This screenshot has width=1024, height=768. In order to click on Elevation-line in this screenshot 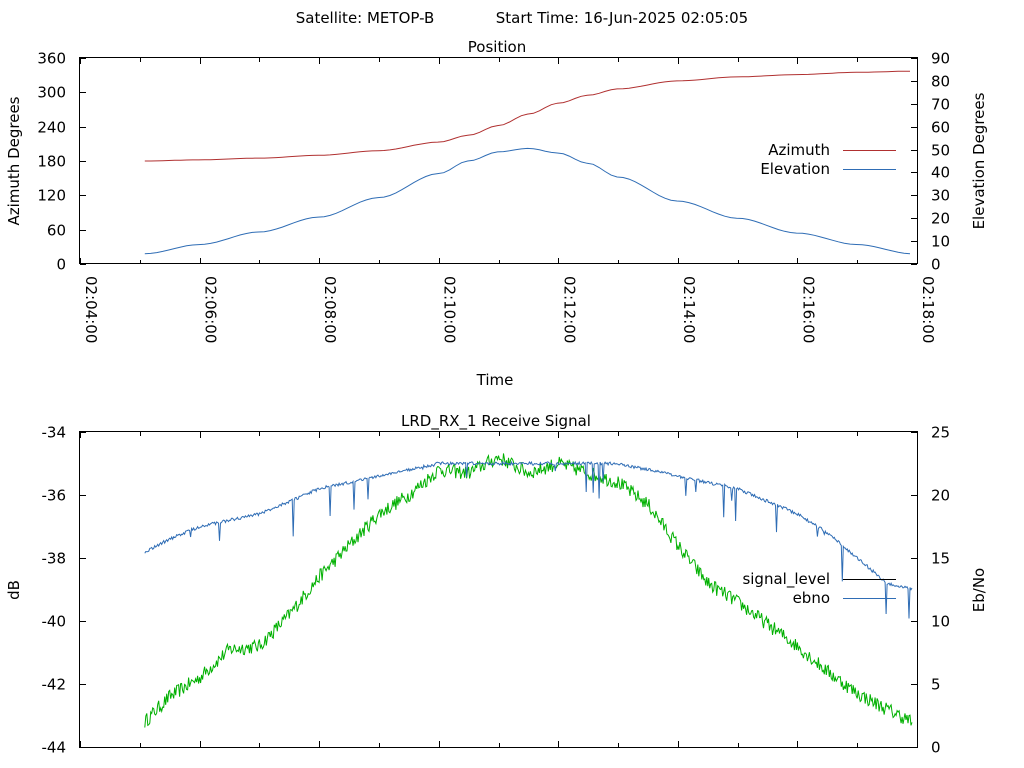, I will do `click(527, 201)`.